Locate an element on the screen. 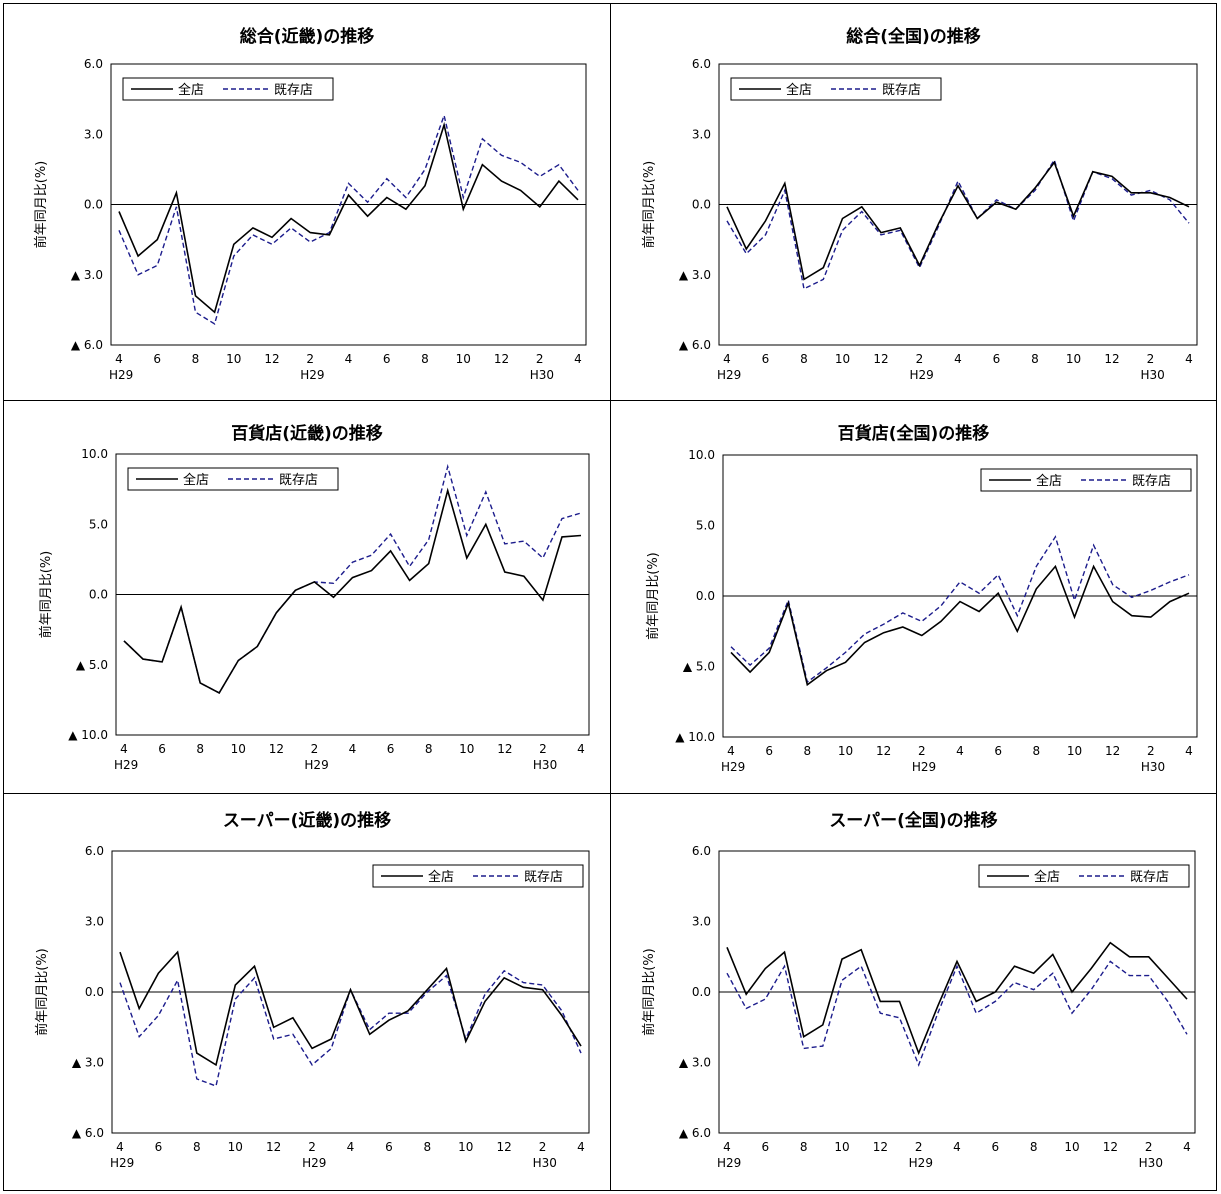  chart-title: 総合(近畿)の推移 is located at coordinates (307, 36).